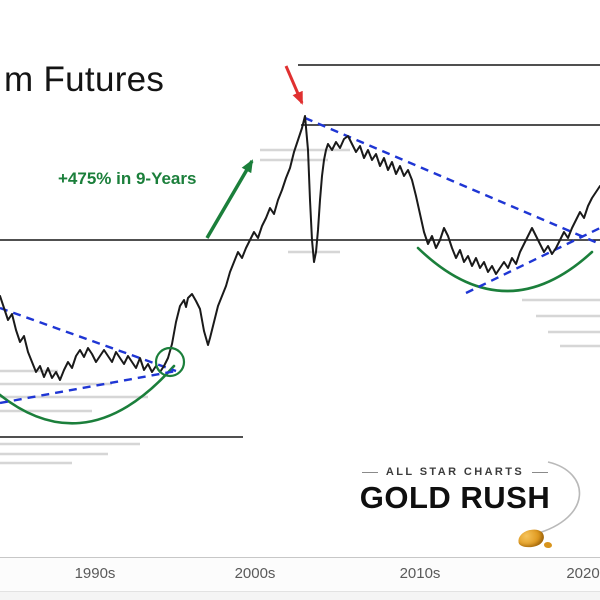 Image resolution: width=600 pixels, height=600 pixels. What do you see at coordinates (557, 498) in the screenshot?
I see `logo-swoosh-icon` at bounding box center [557, 498].